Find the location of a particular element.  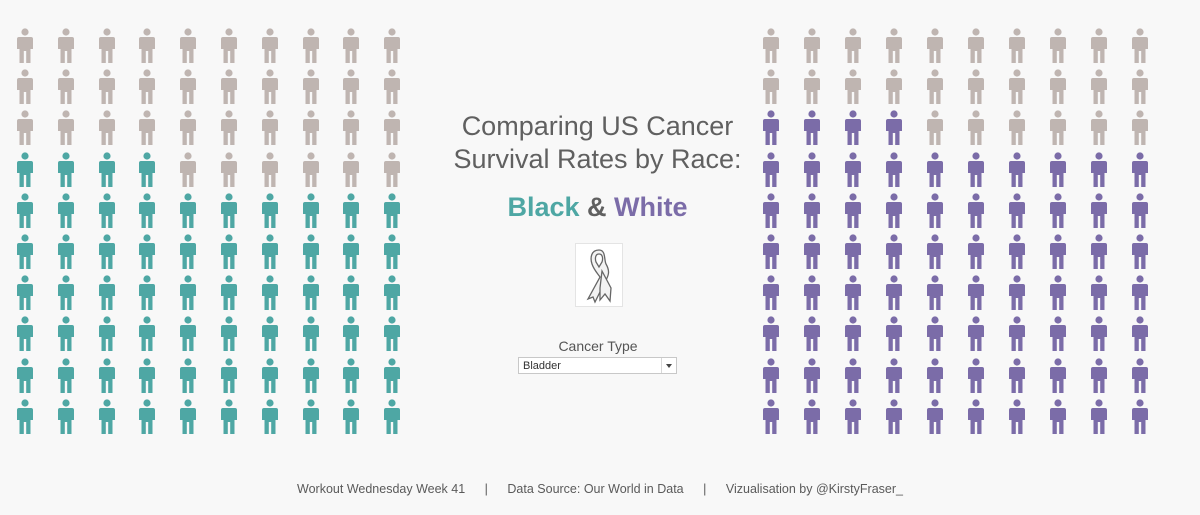

chevron-down-icon is located at coordinates (668, 365).